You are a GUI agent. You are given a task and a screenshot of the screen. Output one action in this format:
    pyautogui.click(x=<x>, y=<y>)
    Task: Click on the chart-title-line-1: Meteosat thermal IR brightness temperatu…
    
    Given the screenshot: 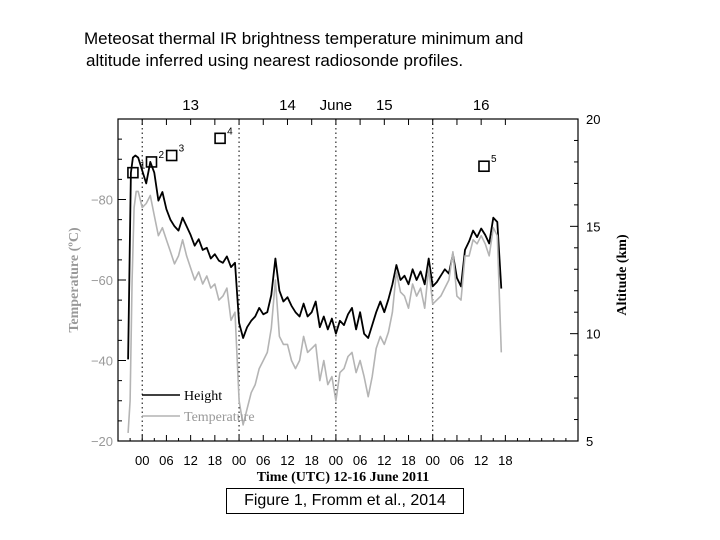 What is the action you would take?
    pyautogui.click(x=304, y=38)
    